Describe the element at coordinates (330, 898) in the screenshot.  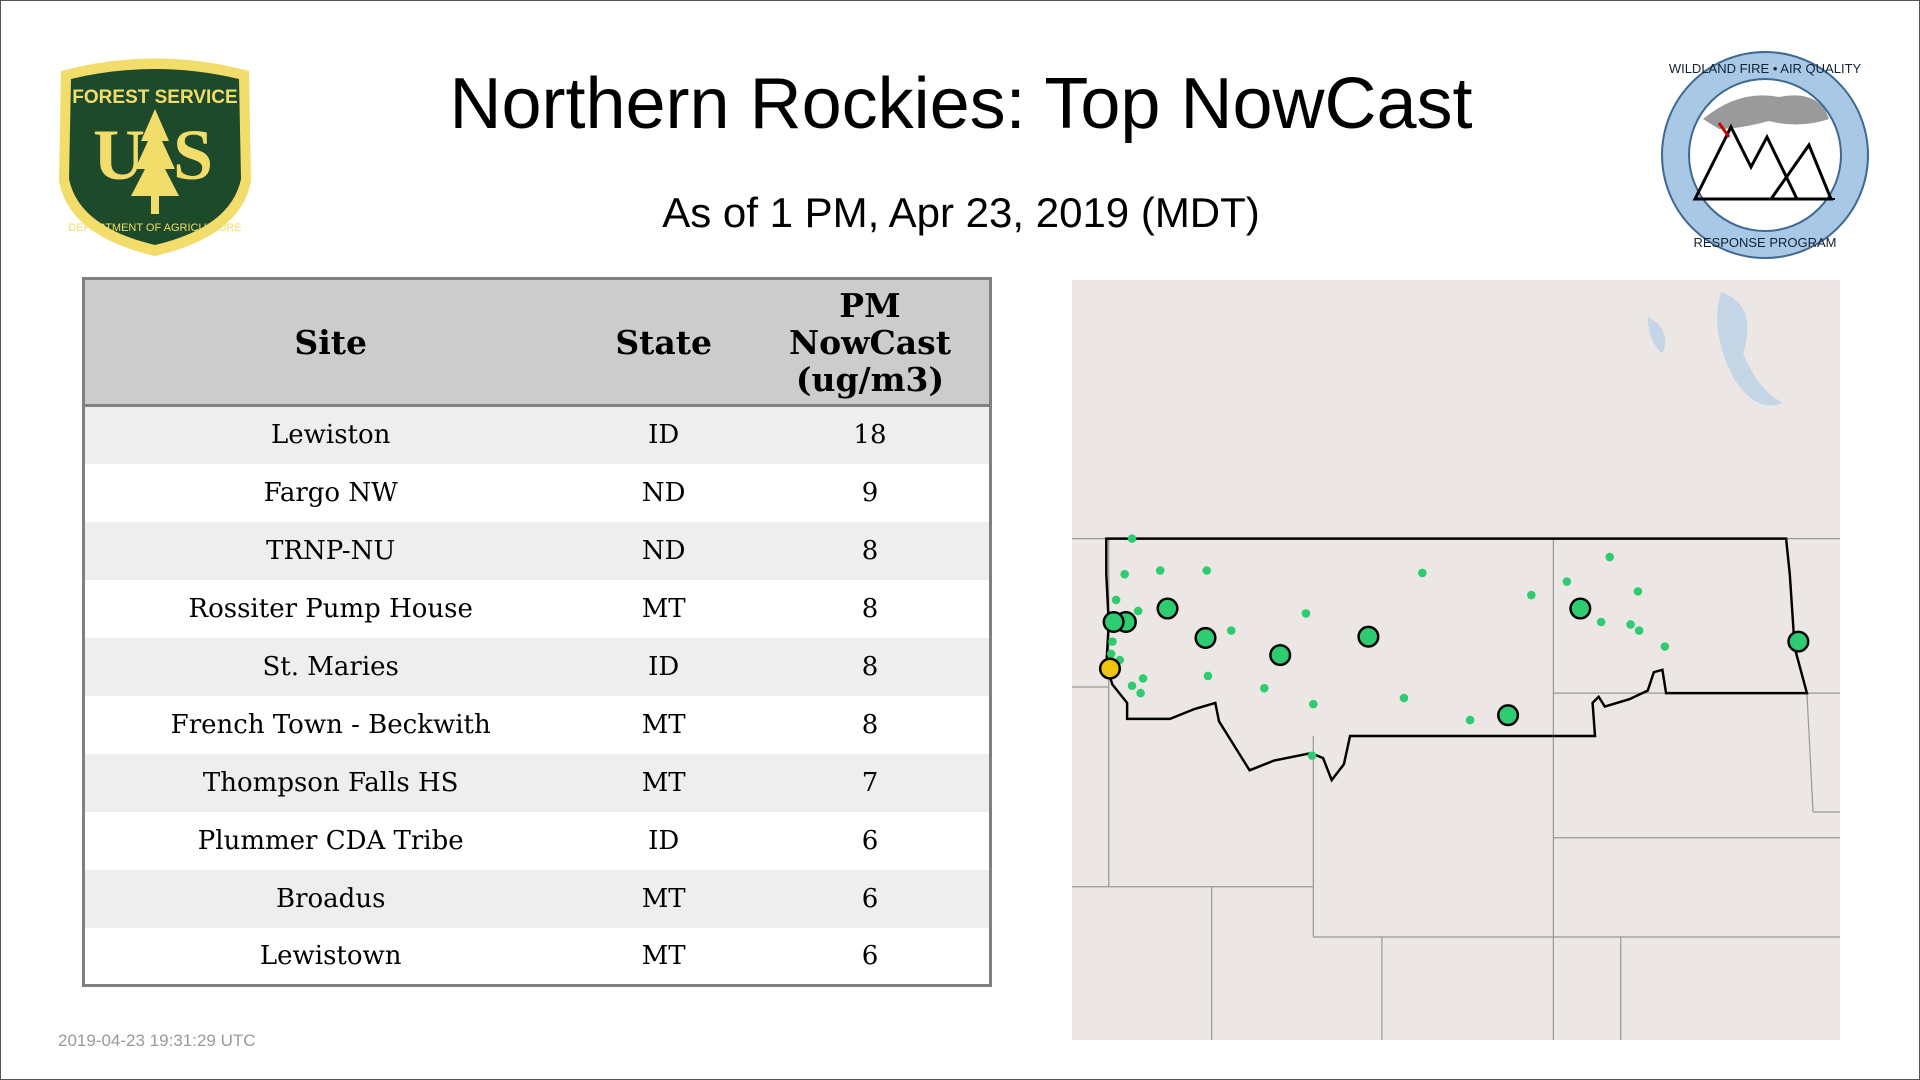
I see `cell-site: Broadus` at that location.